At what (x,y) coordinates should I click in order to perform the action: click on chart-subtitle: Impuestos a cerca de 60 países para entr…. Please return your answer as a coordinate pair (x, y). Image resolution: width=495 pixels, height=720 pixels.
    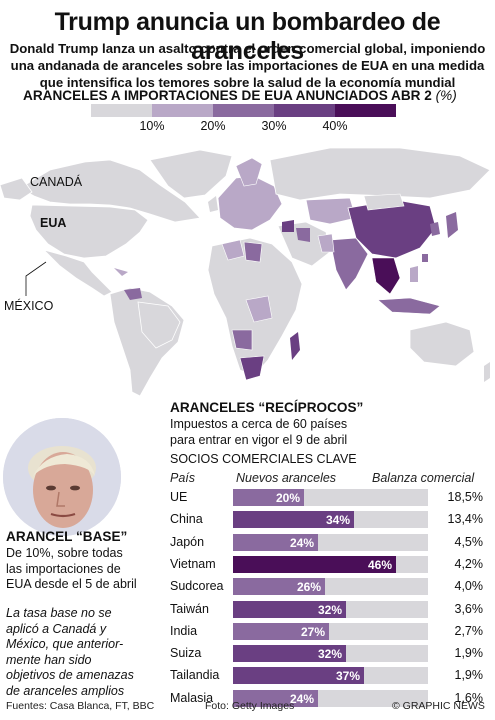
    Looking at the image, I should click on (285, 432).